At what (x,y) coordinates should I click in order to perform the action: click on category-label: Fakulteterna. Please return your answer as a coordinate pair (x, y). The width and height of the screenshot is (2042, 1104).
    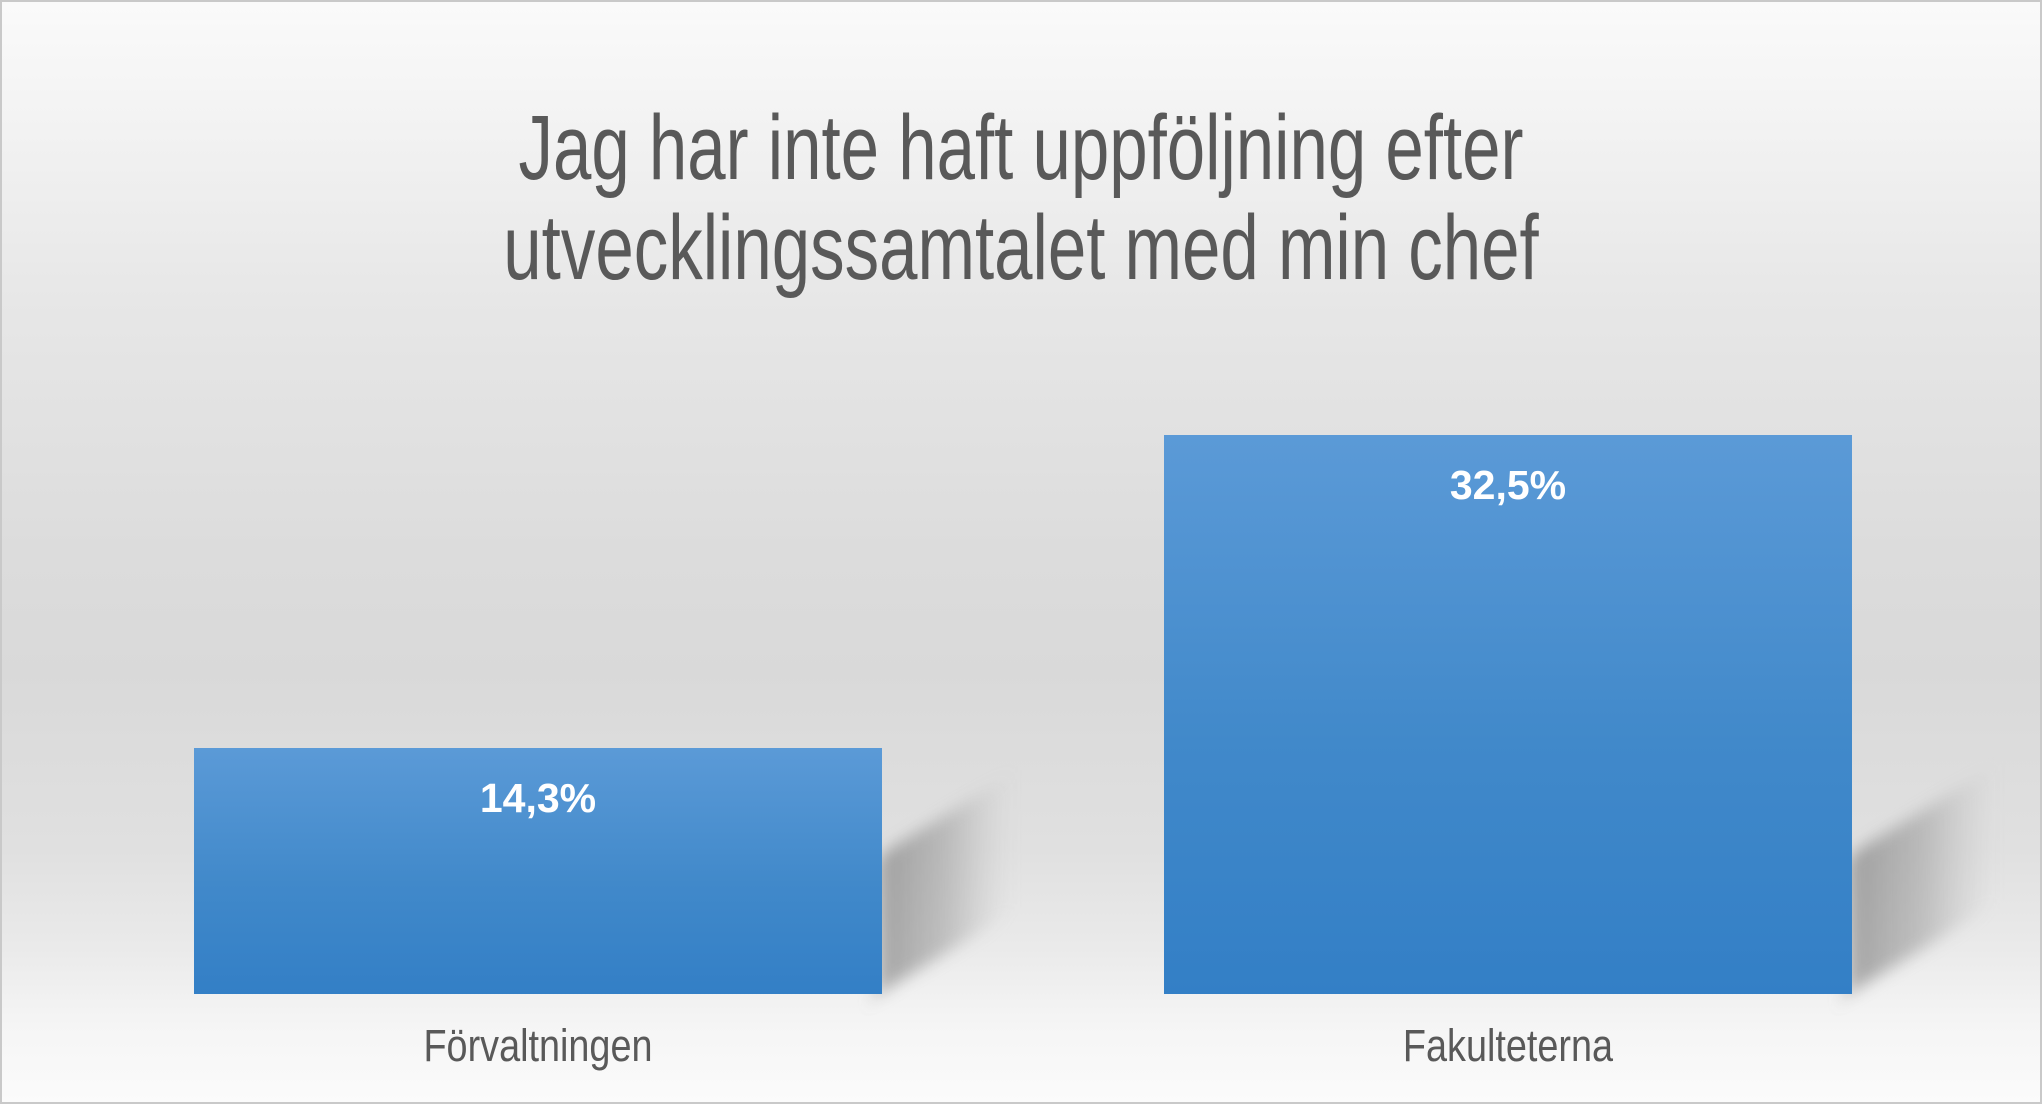
    Looking at the image, I should click on (1508, 1045).